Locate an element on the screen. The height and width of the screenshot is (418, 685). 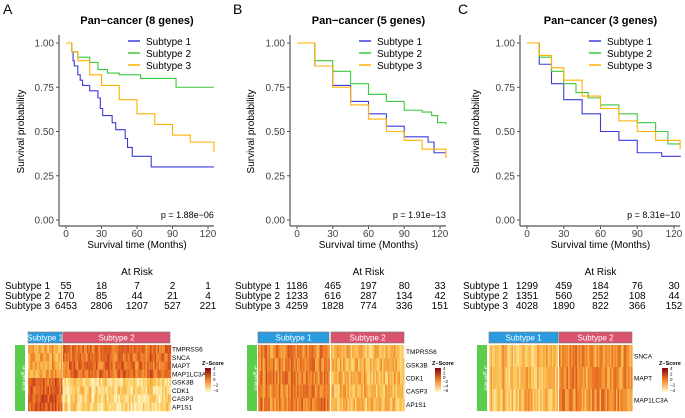
zscore-tick-label: 0 is located at coordinates (214, 379).